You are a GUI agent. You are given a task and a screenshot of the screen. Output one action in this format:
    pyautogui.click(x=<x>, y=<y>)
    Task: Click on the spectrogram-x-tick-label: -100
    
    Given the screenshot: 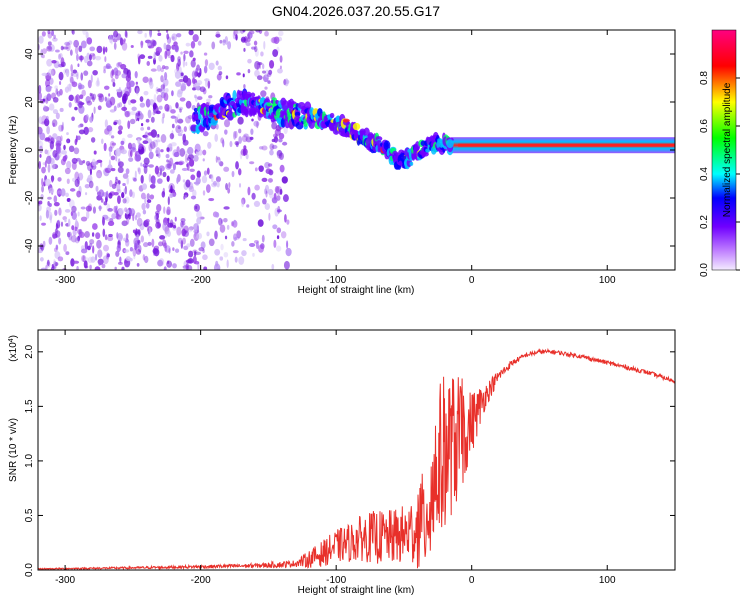 What is the action you would take?
    pyautogui.click(x=336, y=280)
    